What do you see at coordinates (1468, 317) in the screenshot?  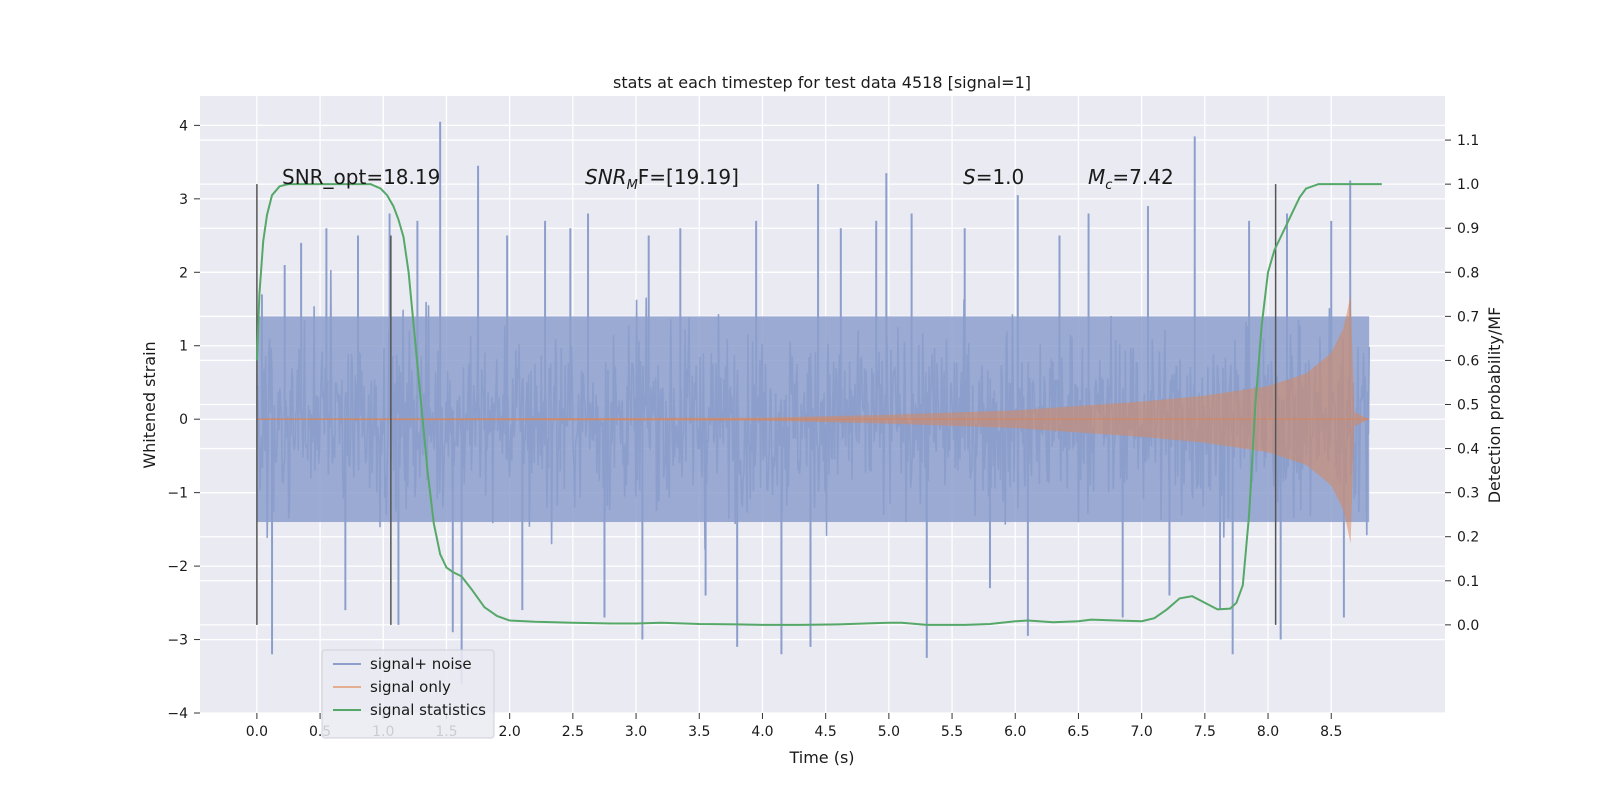 I see `y-right-tick-label: 0.7` at bounding box center [1468, 317].